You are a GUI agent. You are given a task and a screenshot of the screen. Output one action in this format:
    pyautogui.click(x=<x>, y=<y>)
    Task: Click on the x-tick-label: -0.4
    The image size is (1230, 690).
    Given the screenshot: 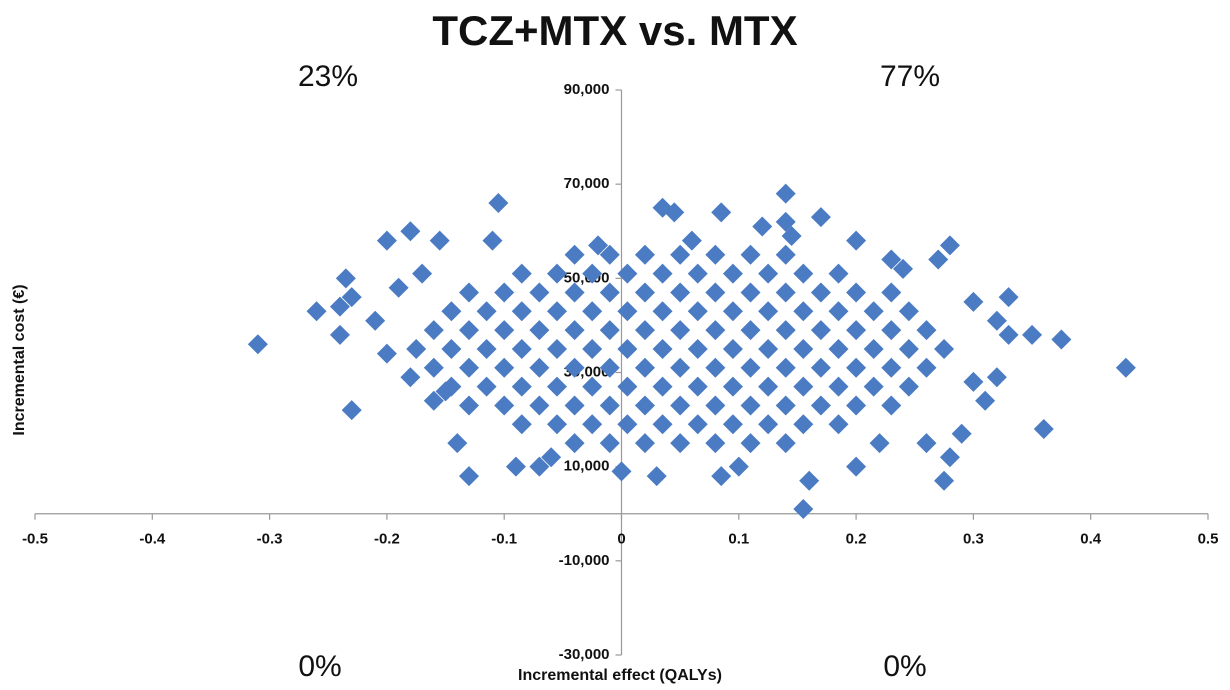 What is the action you would take?
    pyautogui.click(x=152, y=539)
    